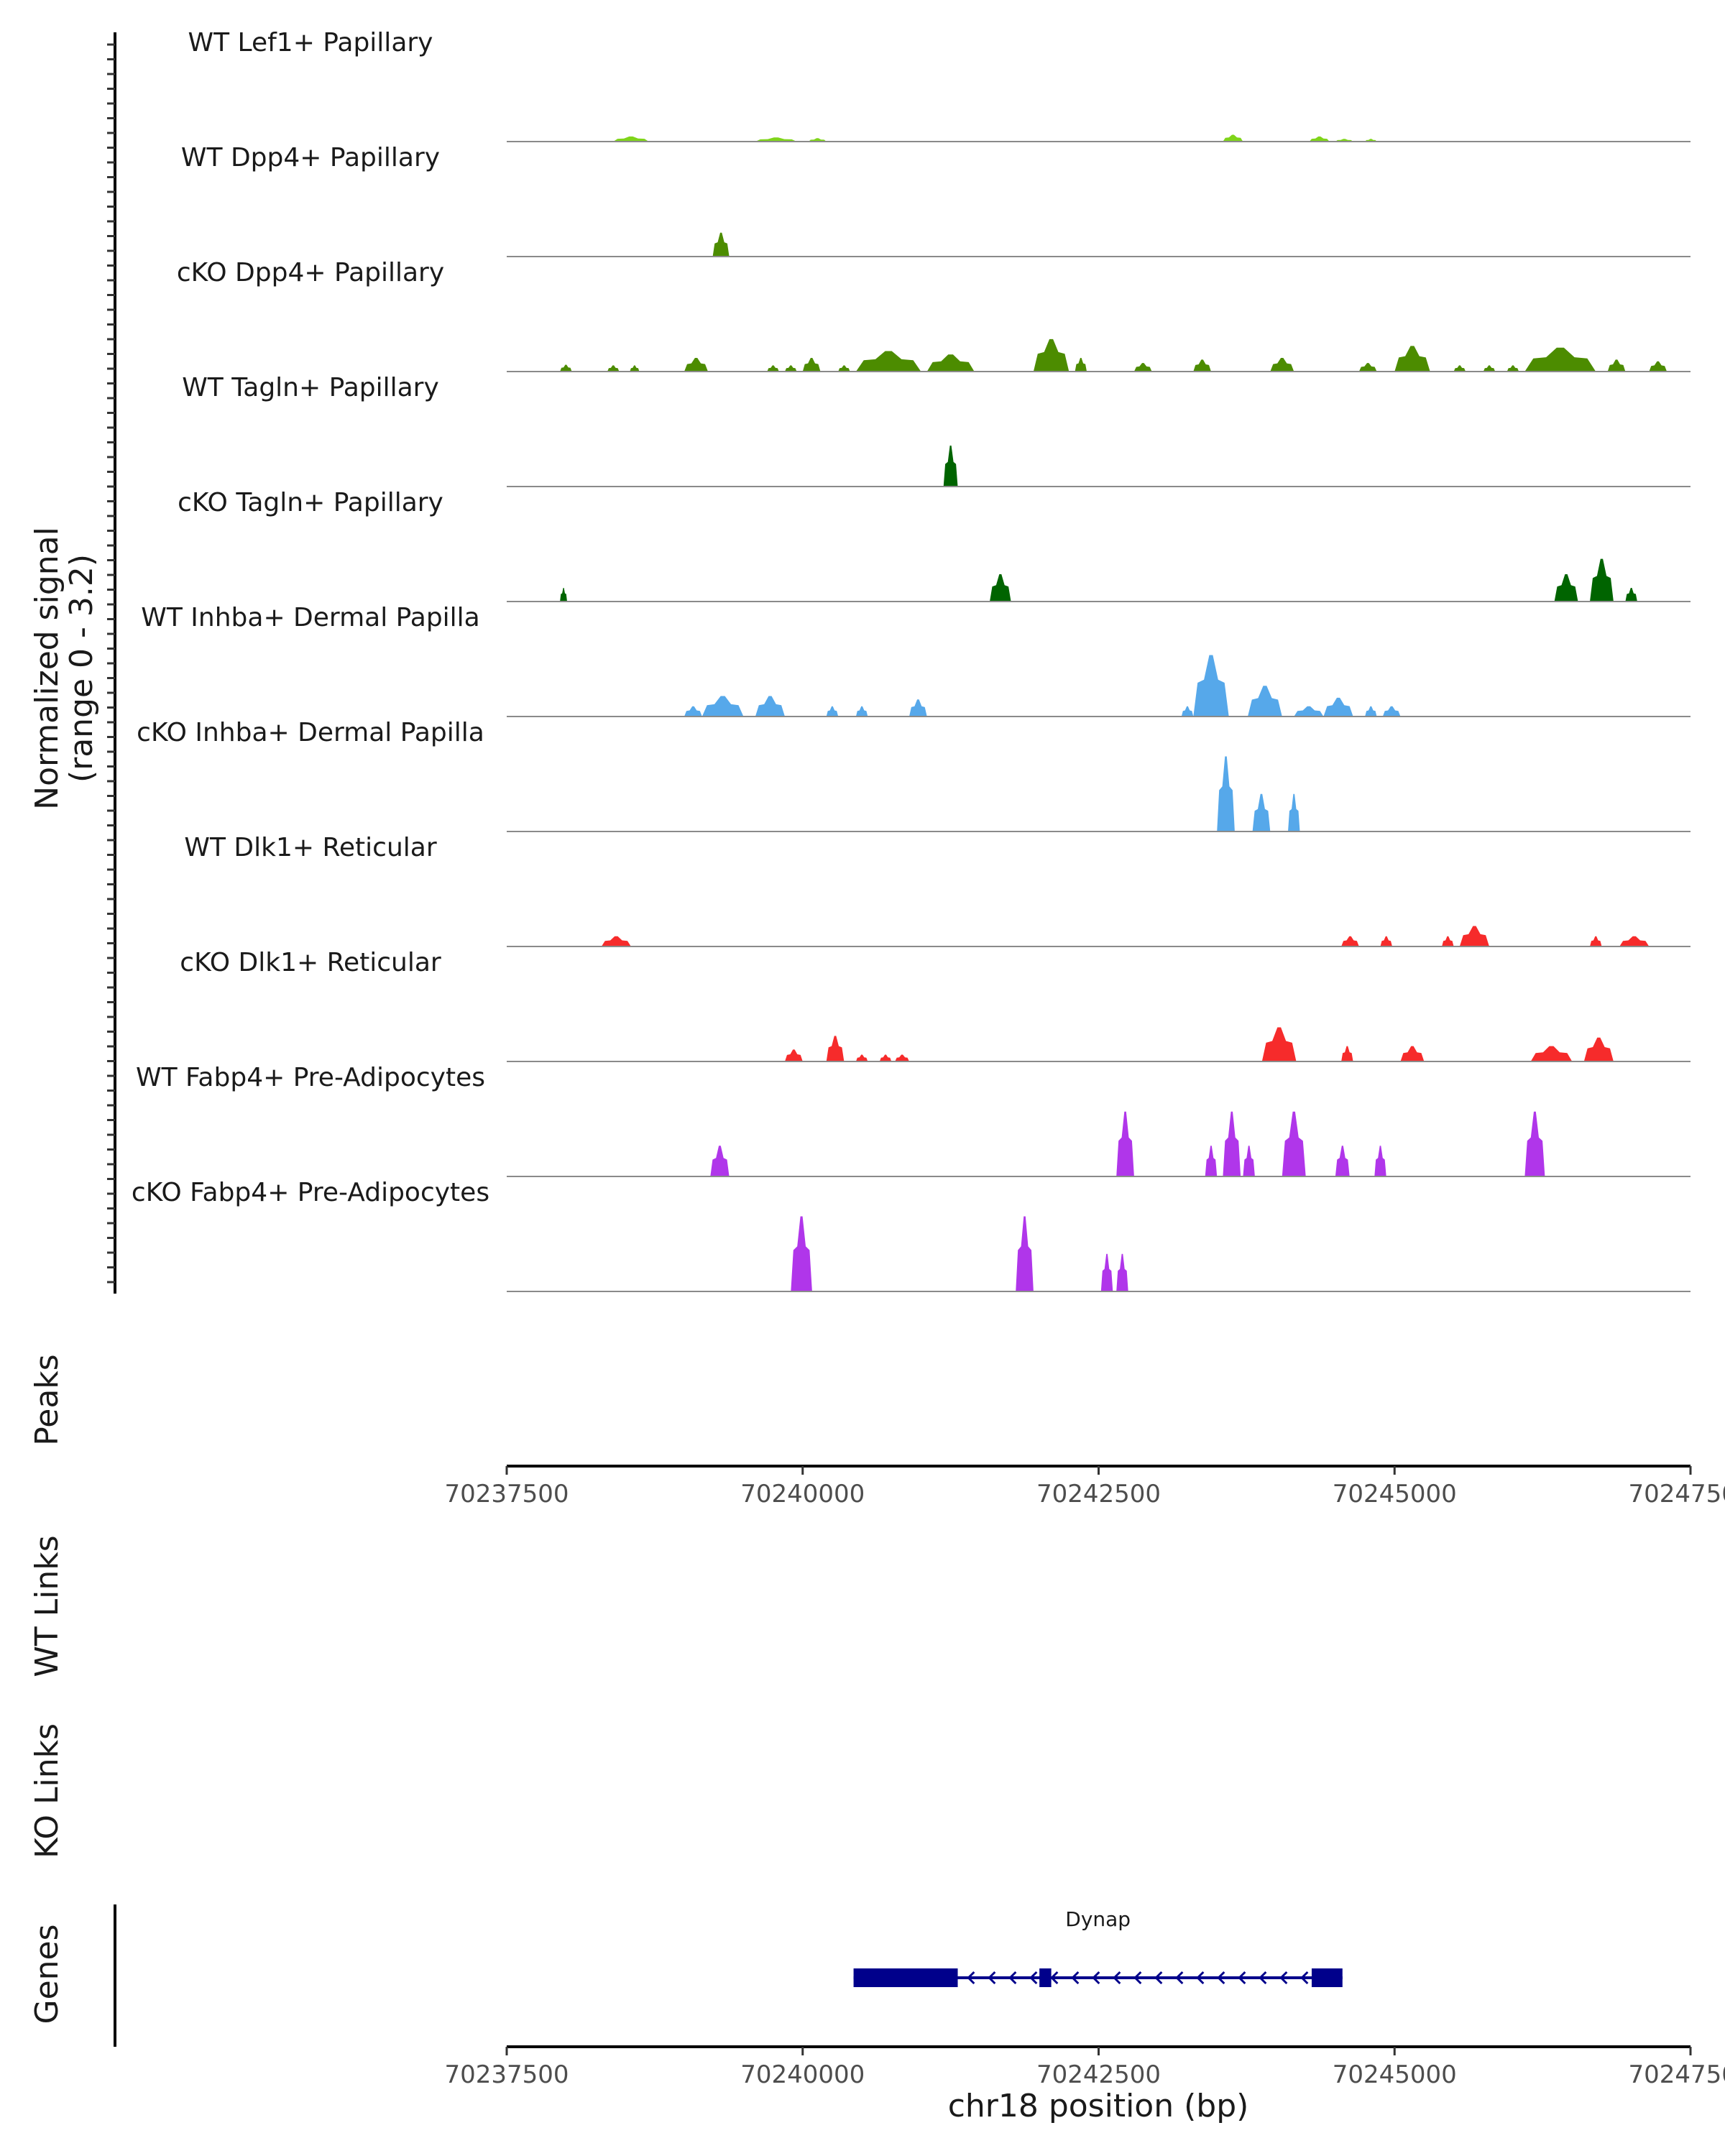  I want to click on track-label: cKO Dlk1+ Reticular, so click(310, 963).